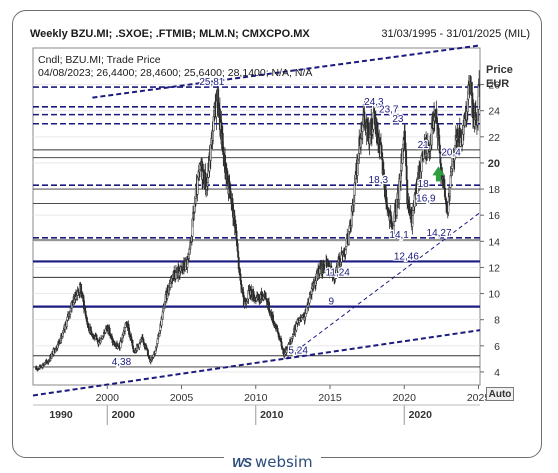  I want to click on y-tick-label: 12, so click(494, 268).